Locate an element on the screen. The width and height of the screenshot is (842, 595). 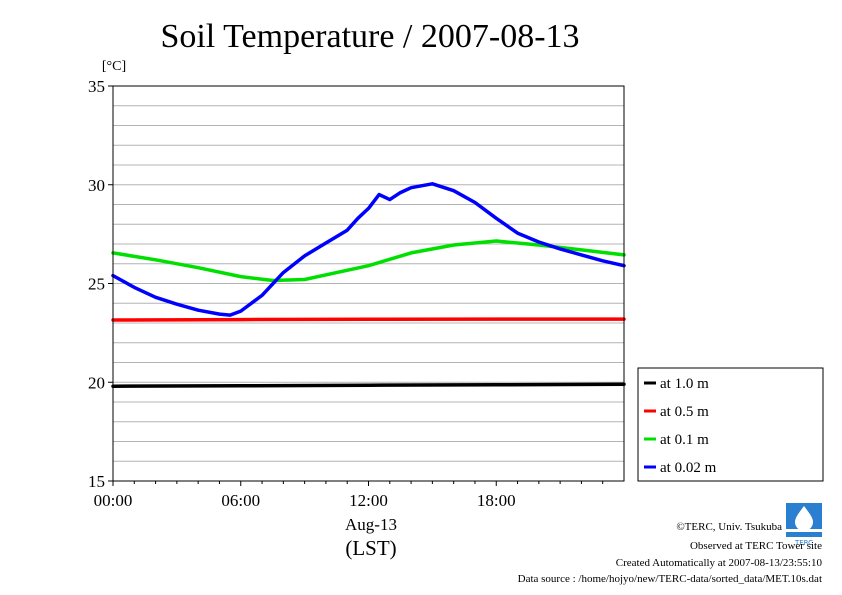
x-axis-date-label: Aug-13 is located at coordinates (371, 524).